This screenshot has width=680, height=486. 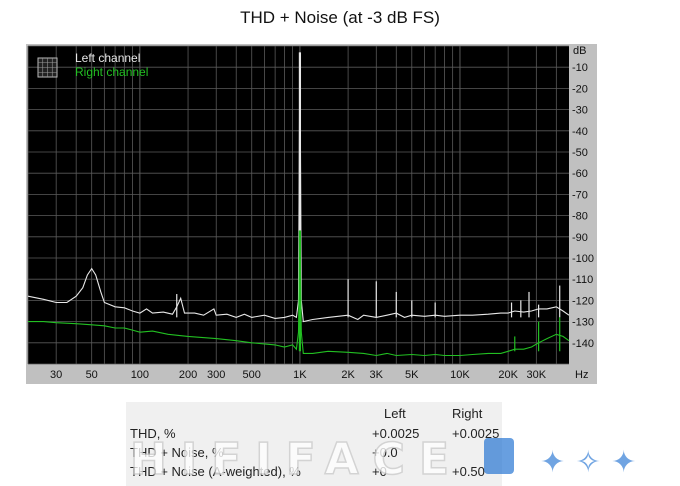 What do you see at coordinates (580, 174) in the screenshot?
I see `y-tick-label: -60` at bounding box center [580, 174].